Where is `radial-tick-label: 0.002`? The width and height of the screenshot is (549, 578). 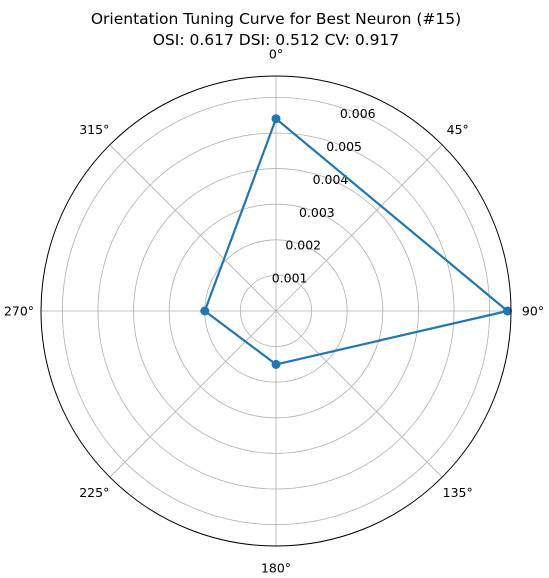
radial-tick-label: 0.002 is located at coordinates (303, 245).